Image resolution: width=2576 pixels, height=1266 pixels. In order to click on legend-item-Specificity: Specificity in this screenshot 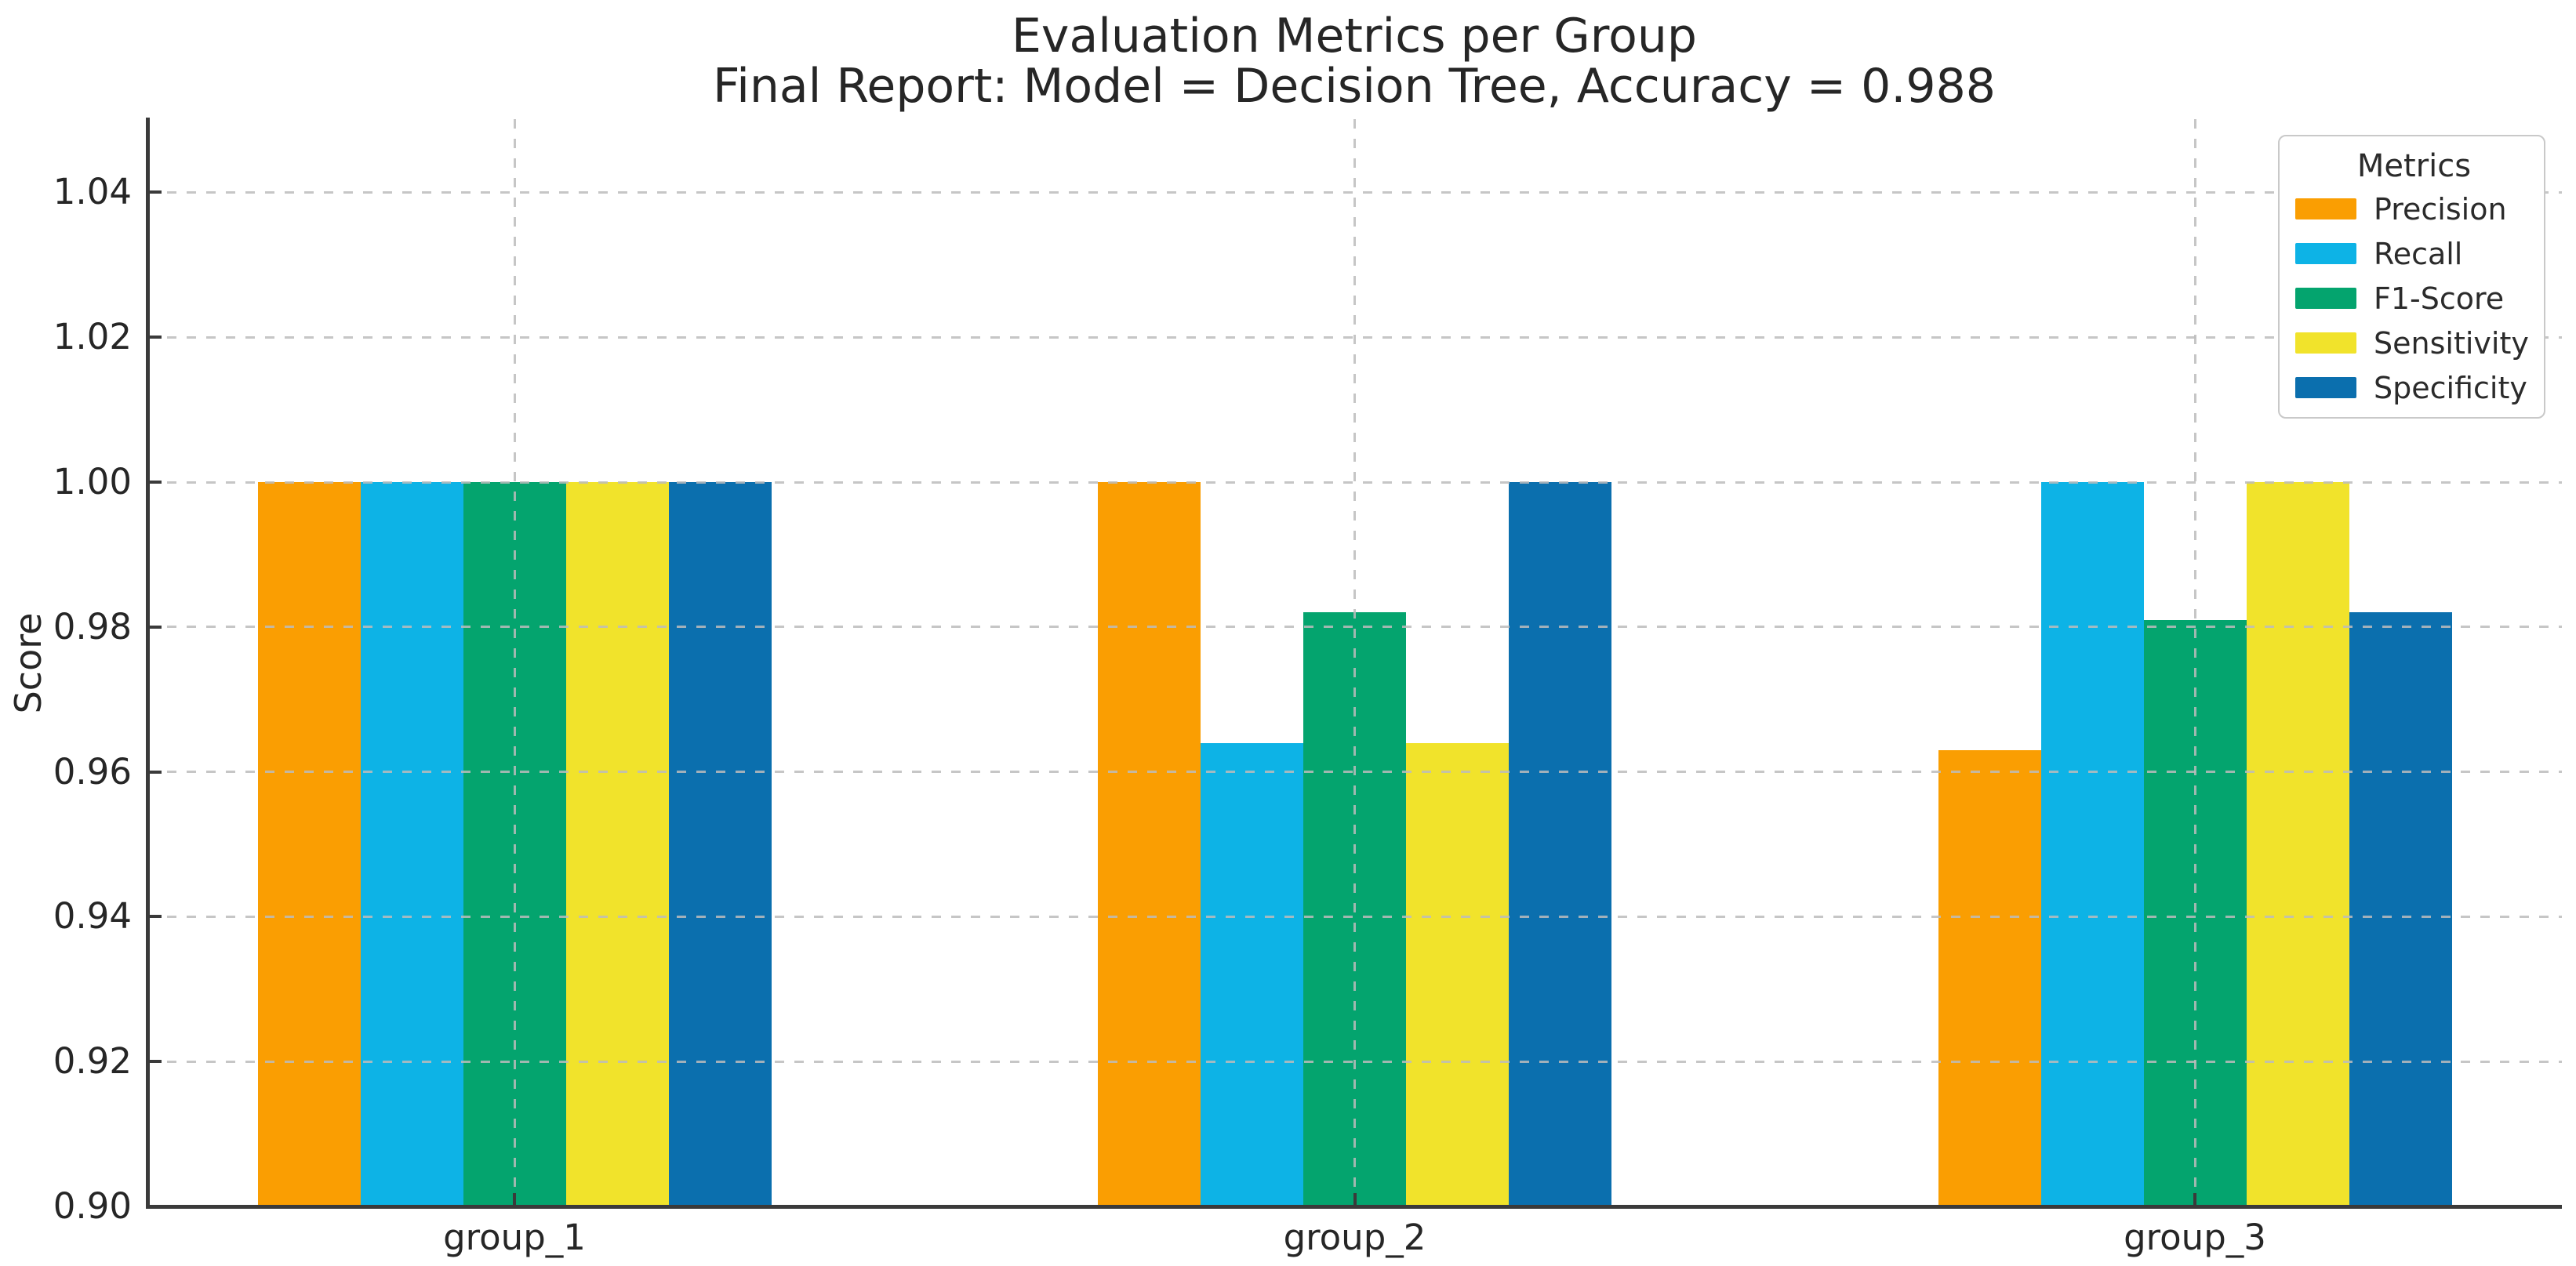, I will do `click(2414, 387)`.